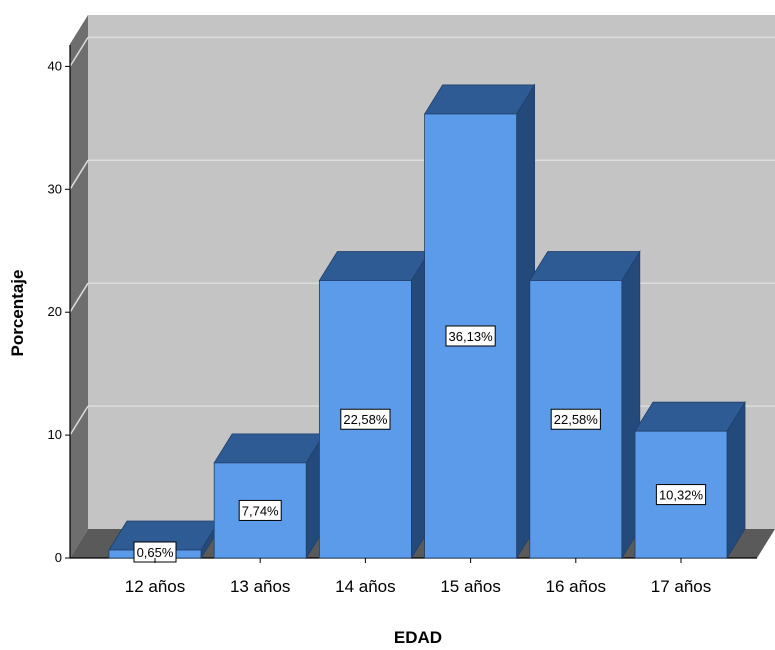 The width and height of the screenshot is (775, 650). What do you see at coordinates (55, 65) in the screenshot?
I see `y-tick-label: 40` at bounding box center [55, 65].